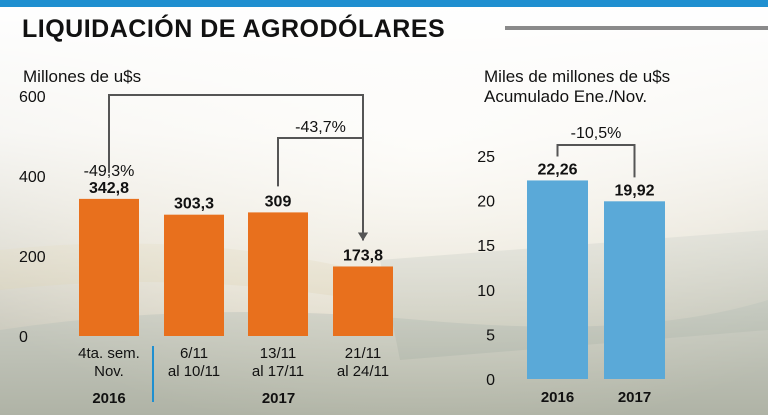 Image resolution: width=768 pixels, height=415 pixels. Describe the element at coordinates (278, 371) in the screenshot. I see `left-category-label: al 17/11` at that location.